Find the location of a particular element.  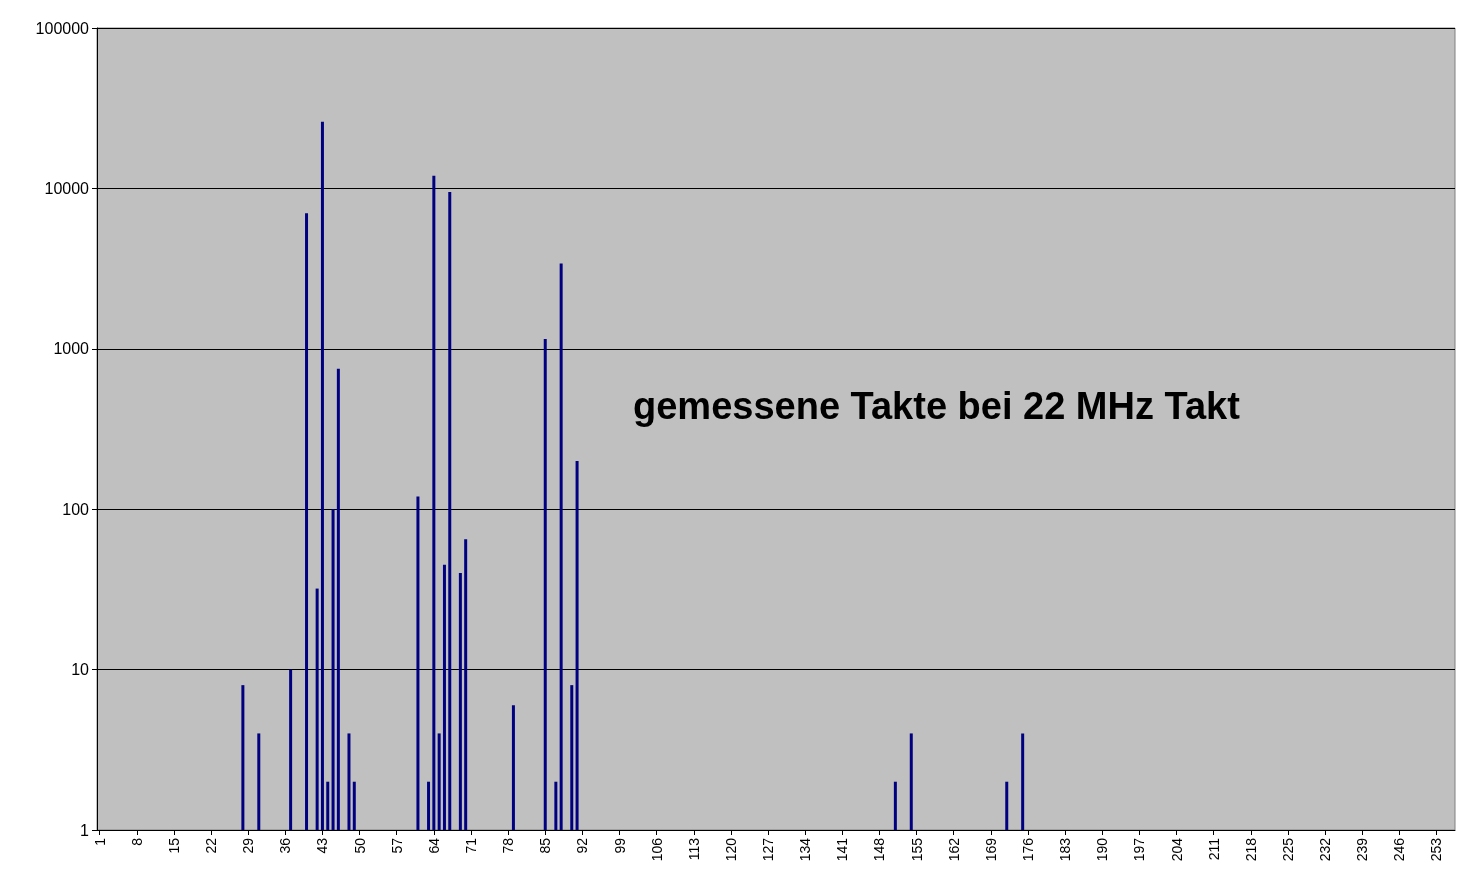

x-tick-label: 15 is located at coordinates (173, 845).